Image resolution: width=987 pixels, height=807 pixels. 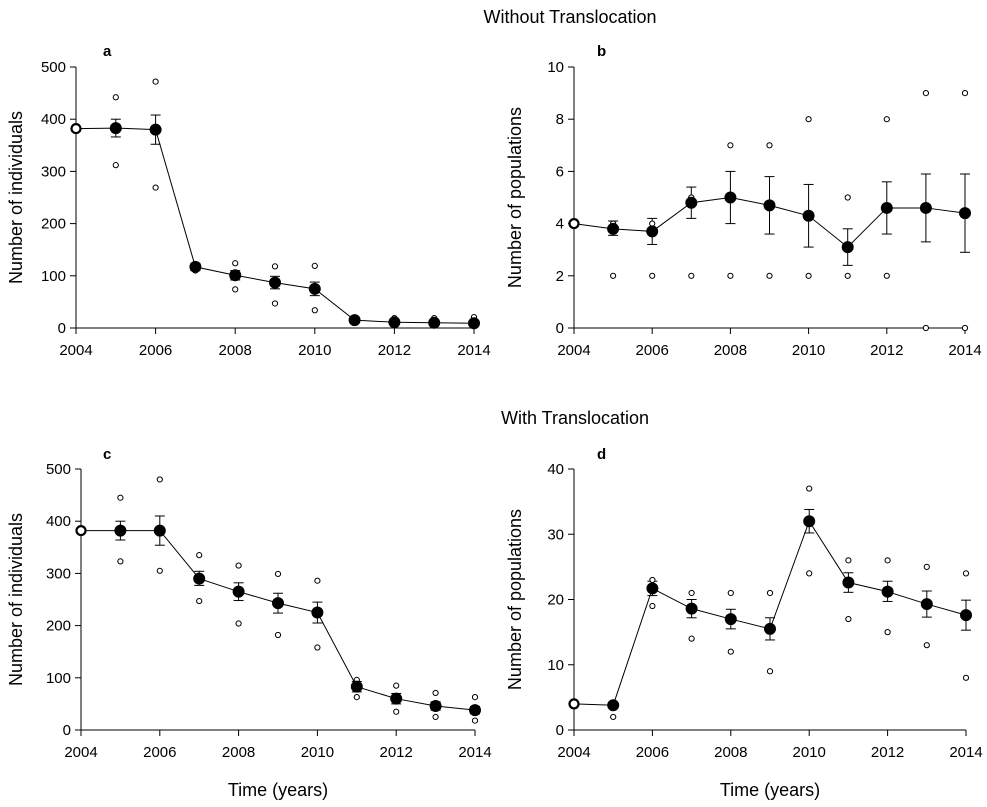 I want to click on y-tick-label: 30, so click(x=555, y=534).